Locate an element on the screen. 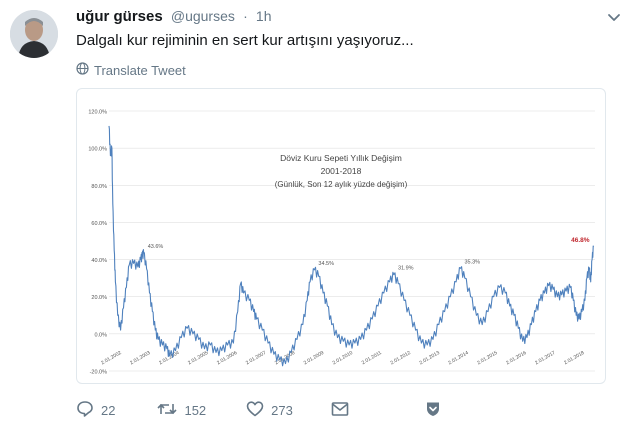 This screenshot has height=431, width=640. x-tick-label: 2.01.2016 is located at coordinates (516, 358).